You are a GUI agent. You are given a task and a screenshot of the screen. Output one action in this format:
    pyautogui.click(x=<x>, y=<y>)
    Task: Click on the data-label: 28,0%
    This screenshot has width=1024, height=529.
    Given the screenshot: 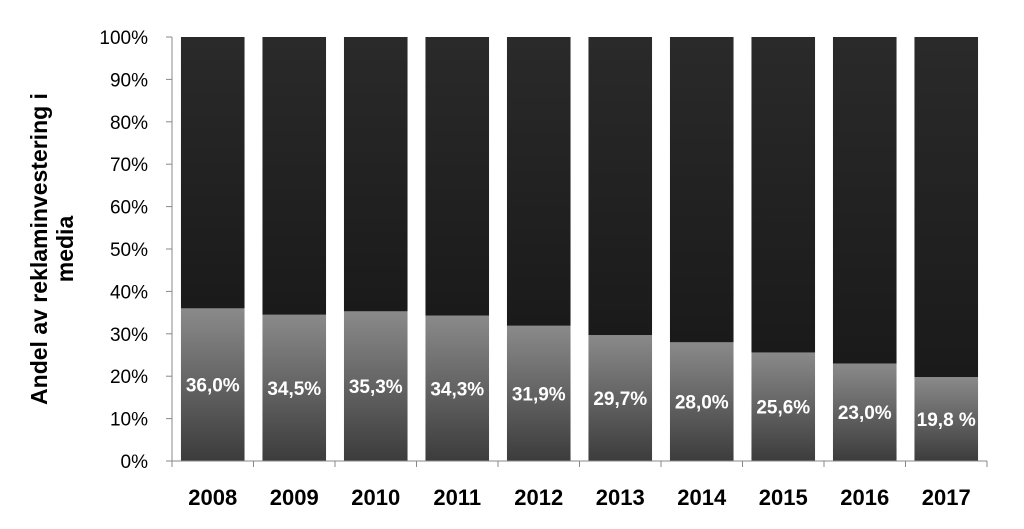 What is the action you would take?
    pyautogui.click(x=702, y=403)
    